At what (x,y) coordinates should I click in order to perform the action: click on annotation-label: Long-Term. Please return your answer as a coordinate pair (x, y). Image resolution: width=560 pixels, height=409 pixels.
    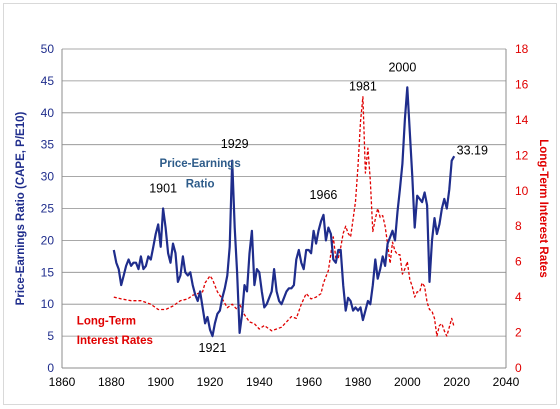
    Looking at the image, I should click on (106, 322).